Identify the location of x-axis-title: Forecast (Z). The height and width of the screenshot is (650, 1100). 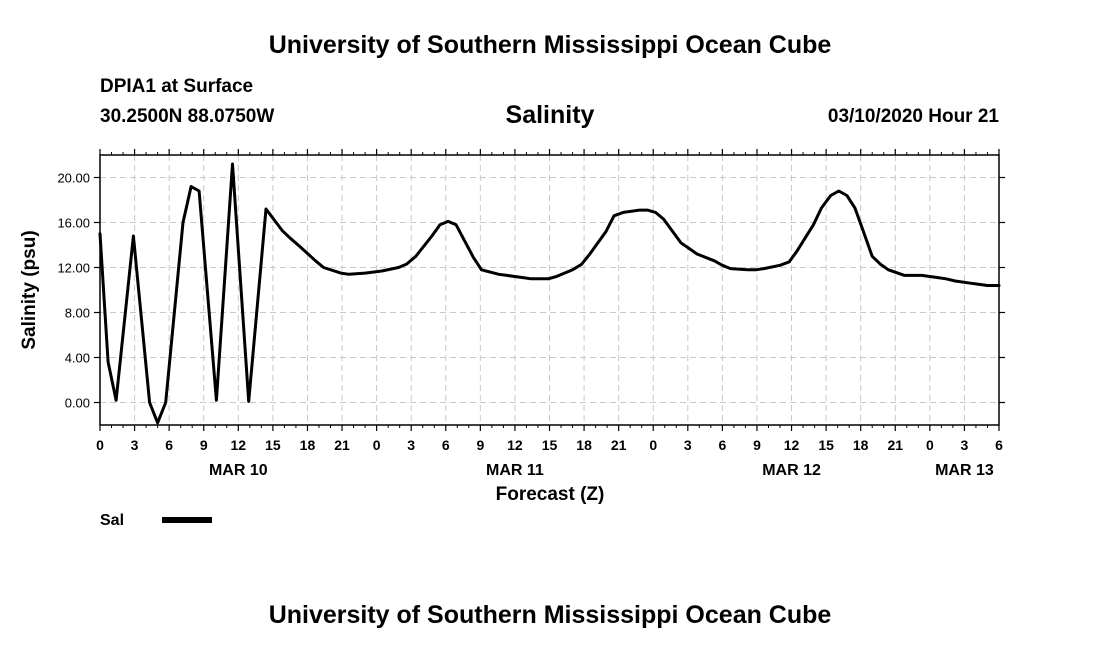
(550, 494).